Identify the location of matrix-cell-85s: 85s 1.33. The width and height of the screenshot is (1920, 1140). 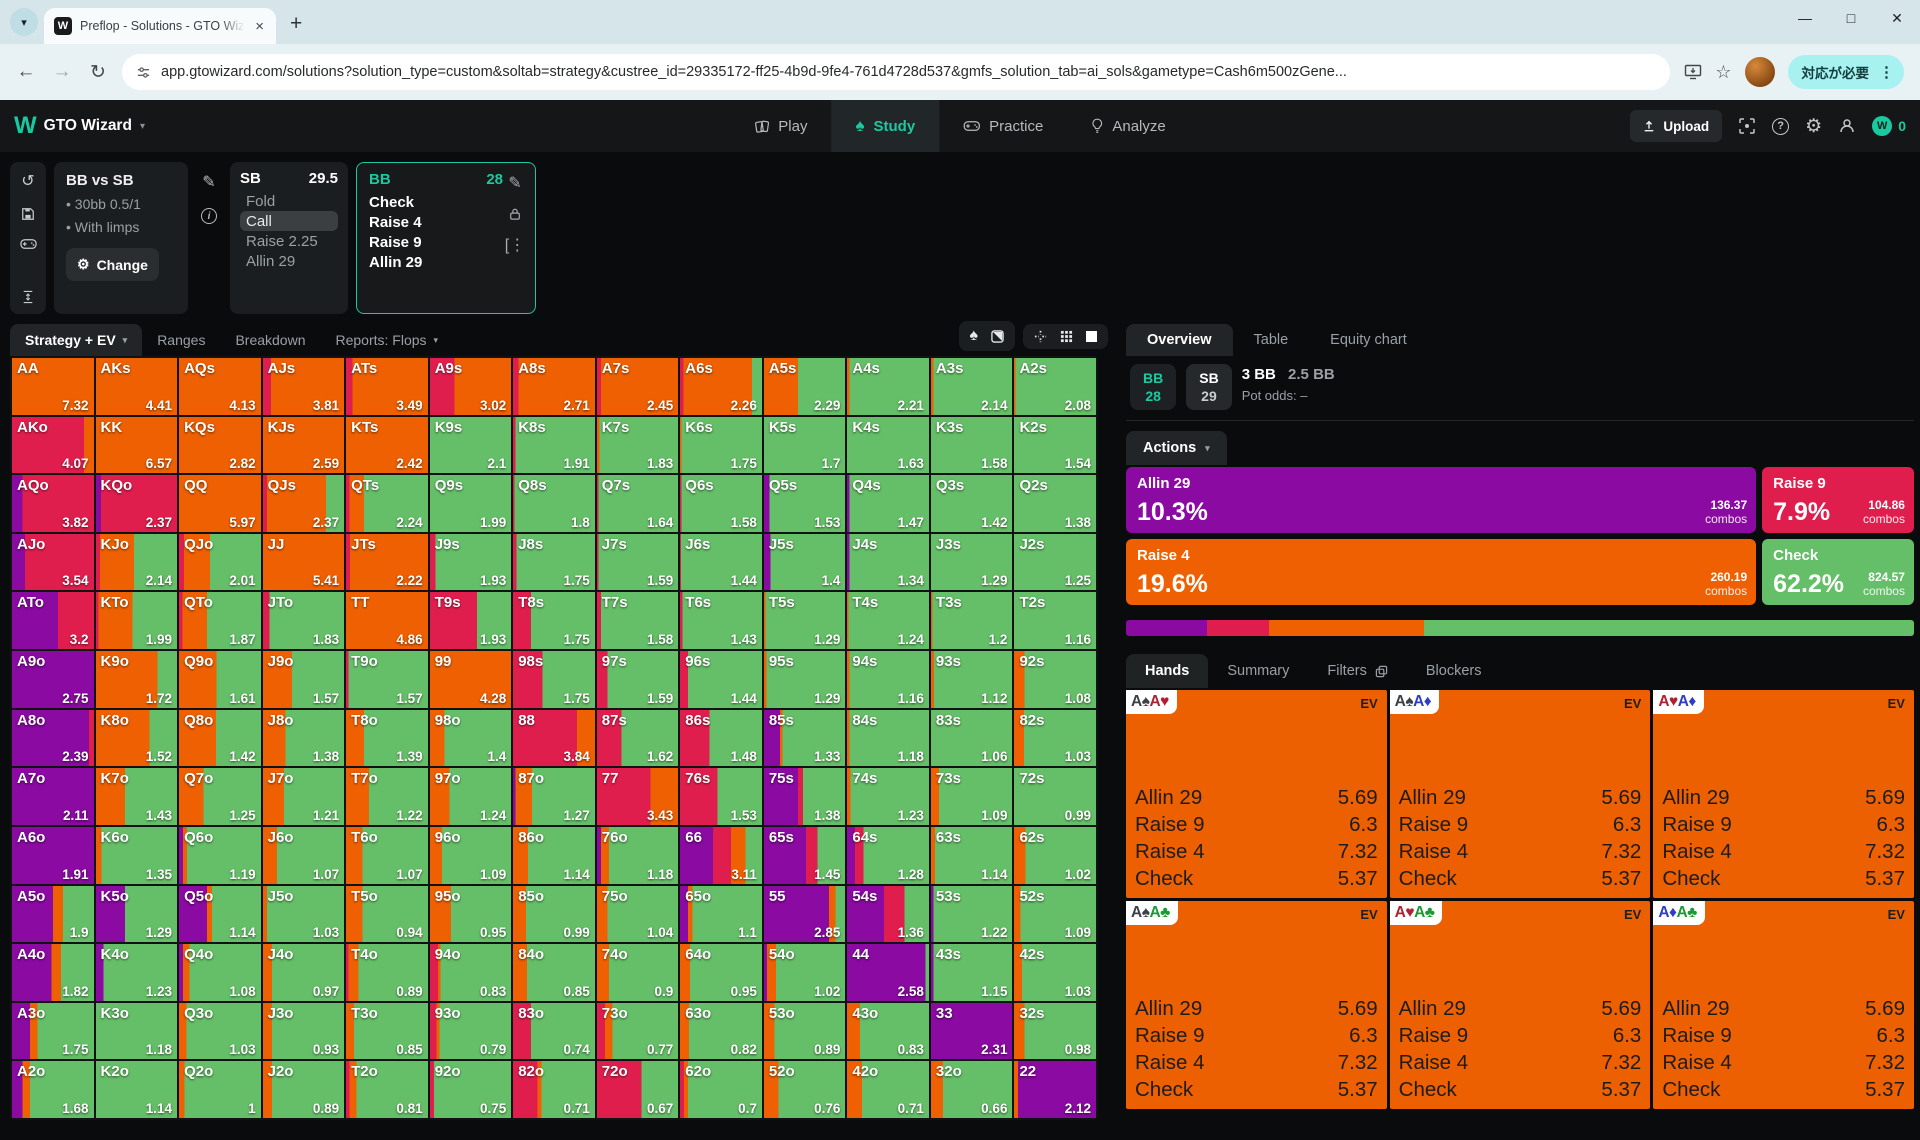
(804, 738).